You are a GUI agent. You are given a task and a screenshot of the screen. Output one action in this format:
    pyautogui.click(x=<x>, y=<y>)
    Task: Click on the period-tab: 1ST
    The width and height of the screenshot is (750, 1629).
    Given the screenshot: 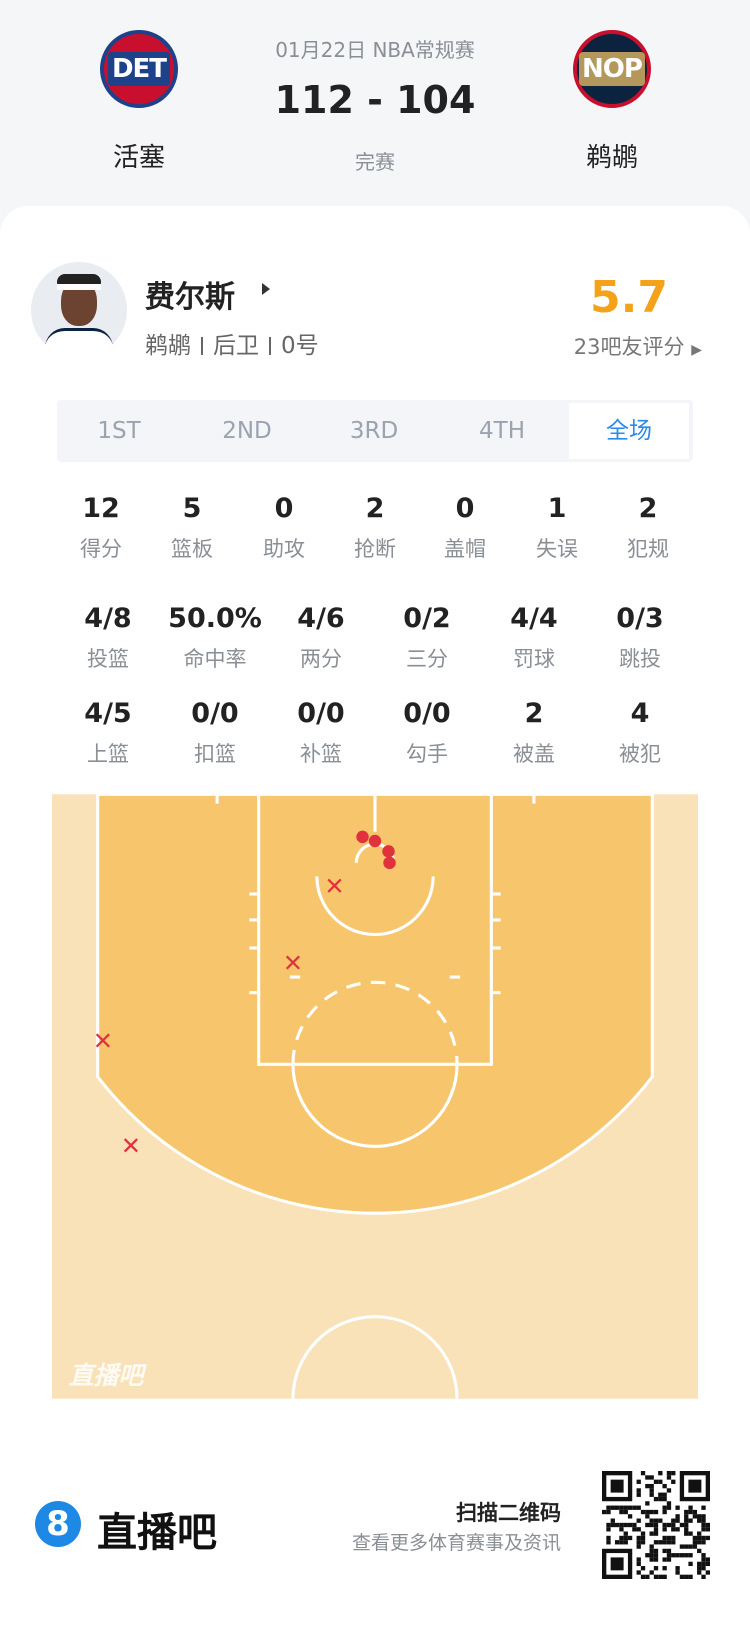 What is the action you would take?
    pyautogui.click(x=119, y=431)
    